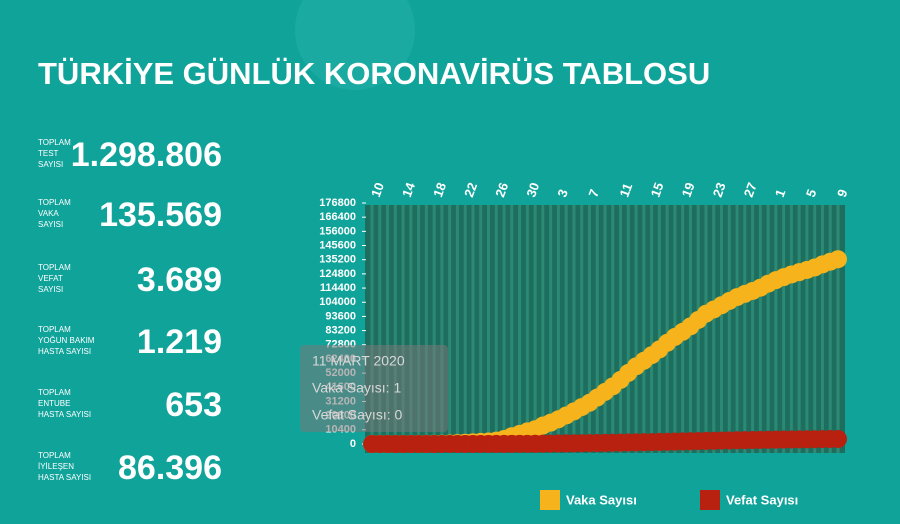  What do you see at coordinates (337, 203) in the screenshot?
I see `y-tick-label: 176800` at bounding box center [337, 203].